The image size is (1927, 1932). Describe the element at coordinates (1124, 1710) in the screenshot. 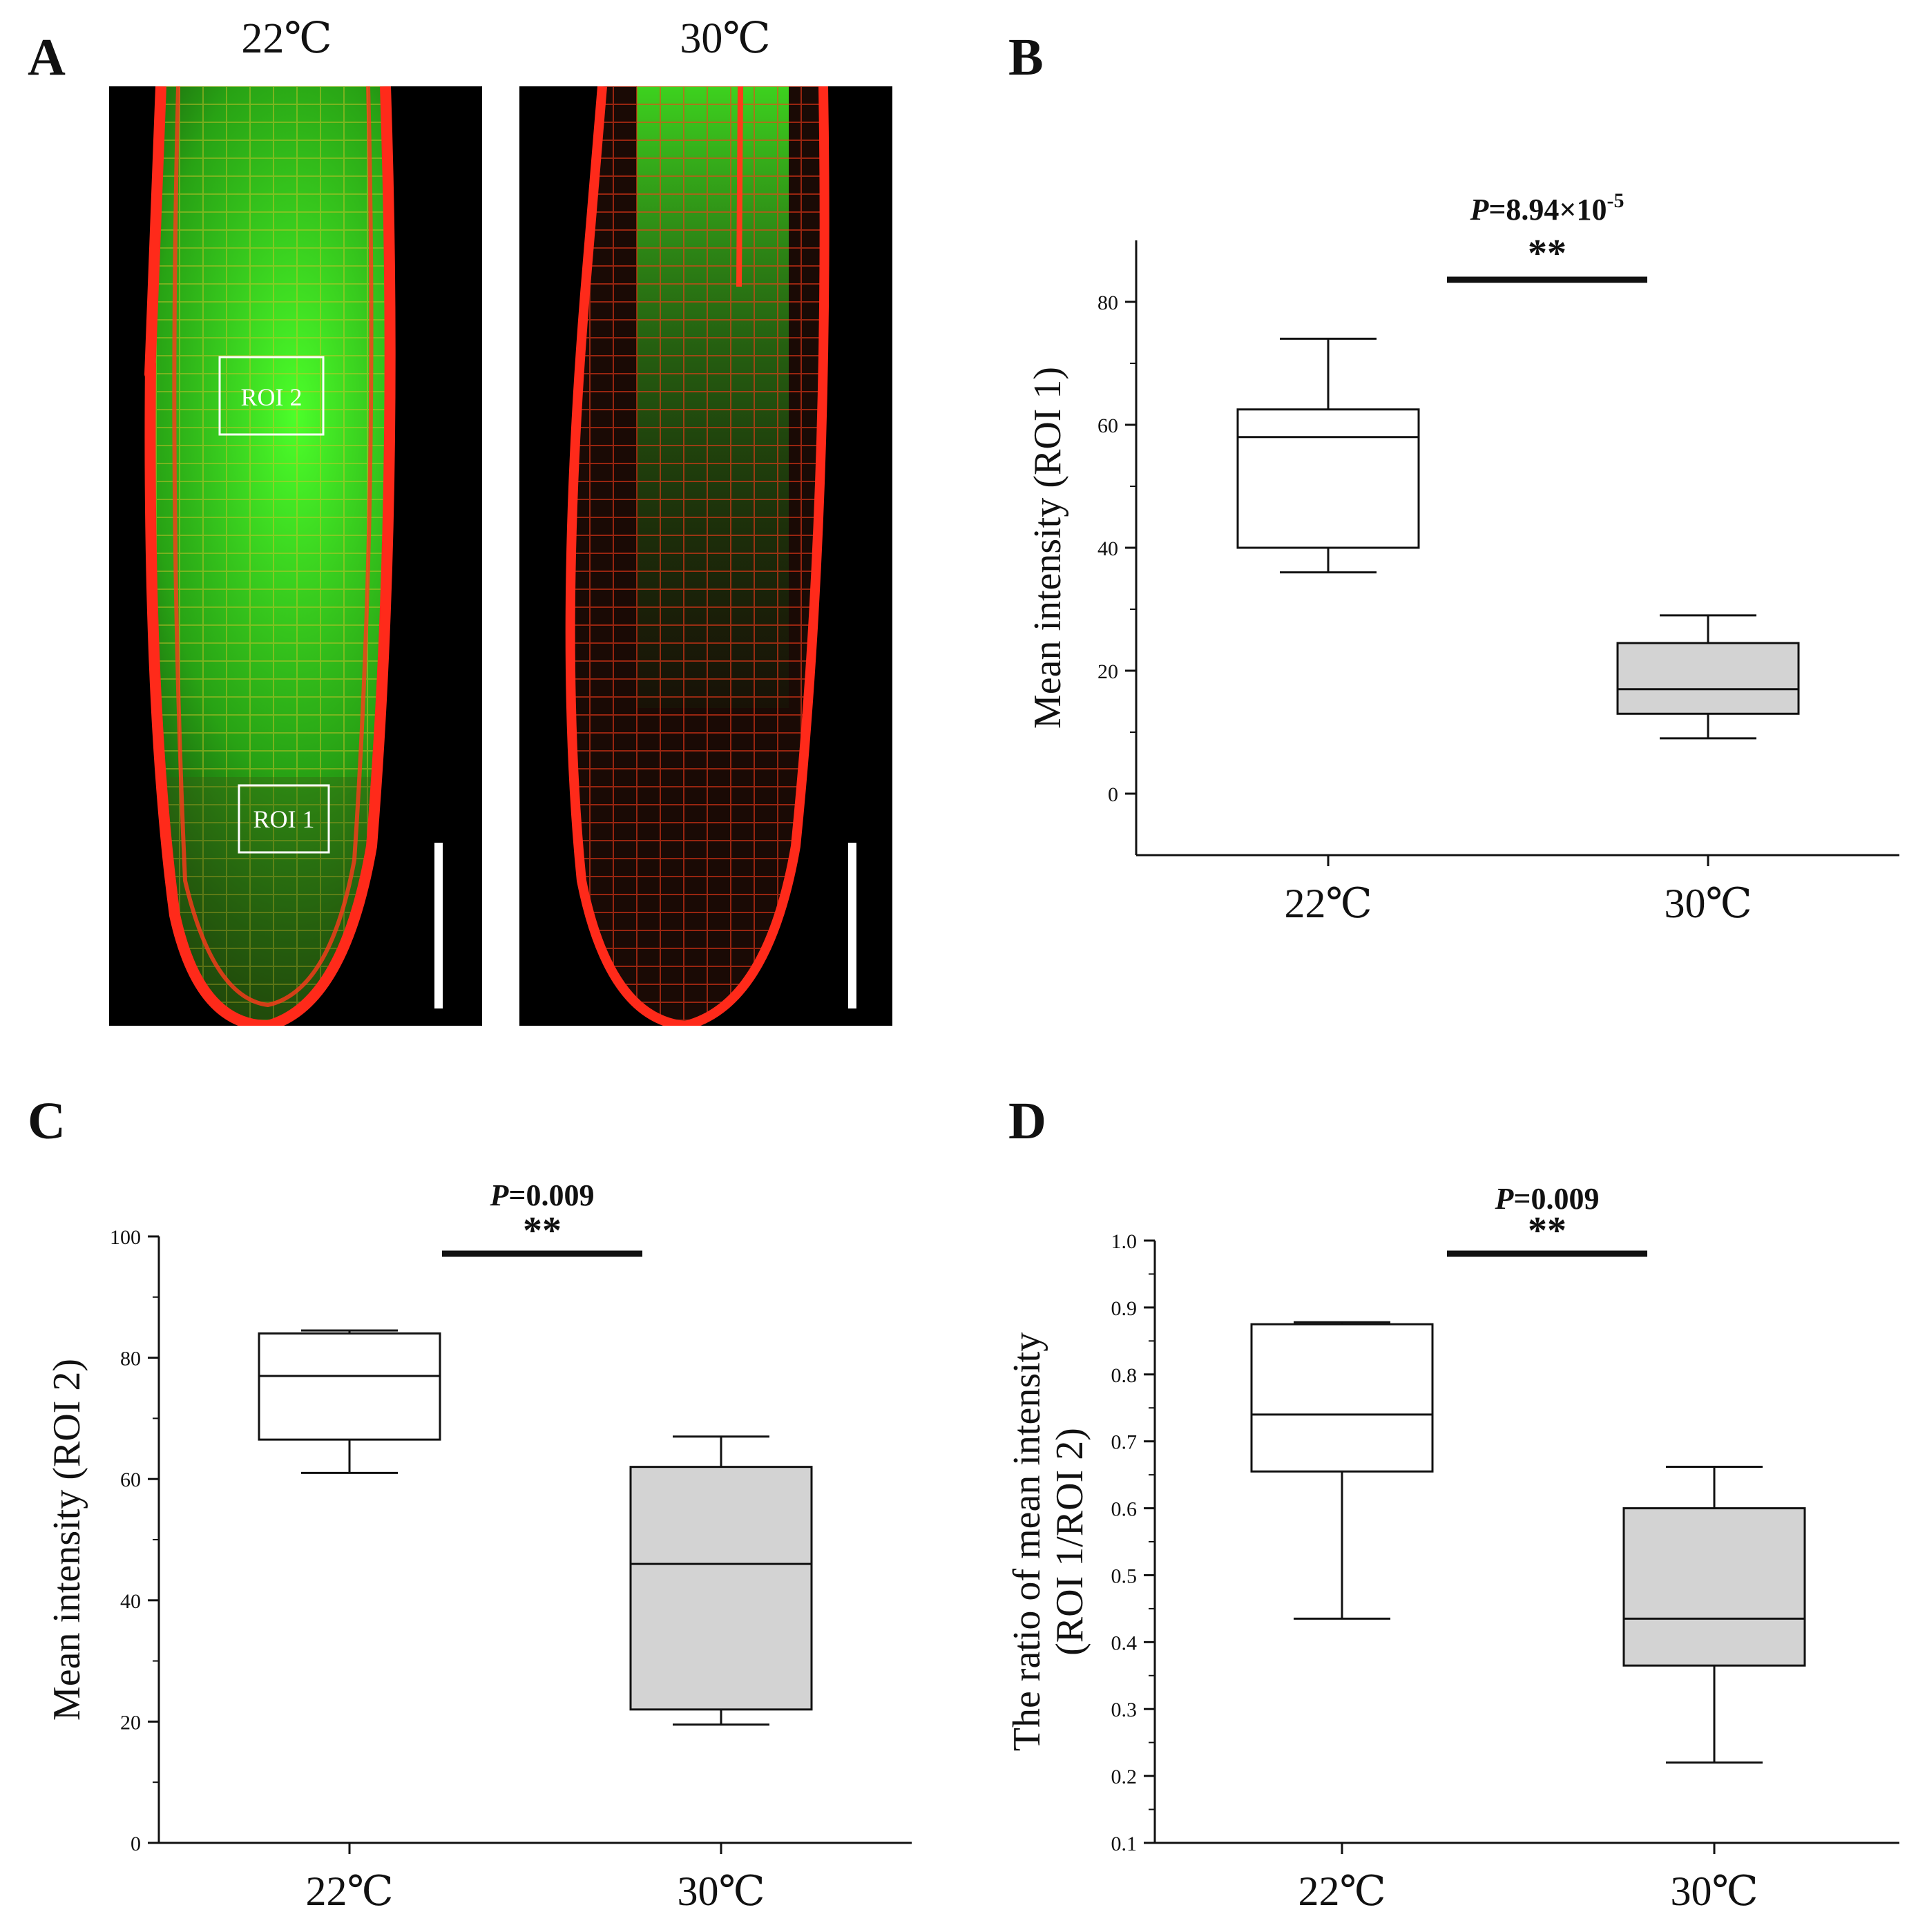

I see `y-tick-label: 0.3` at that location.